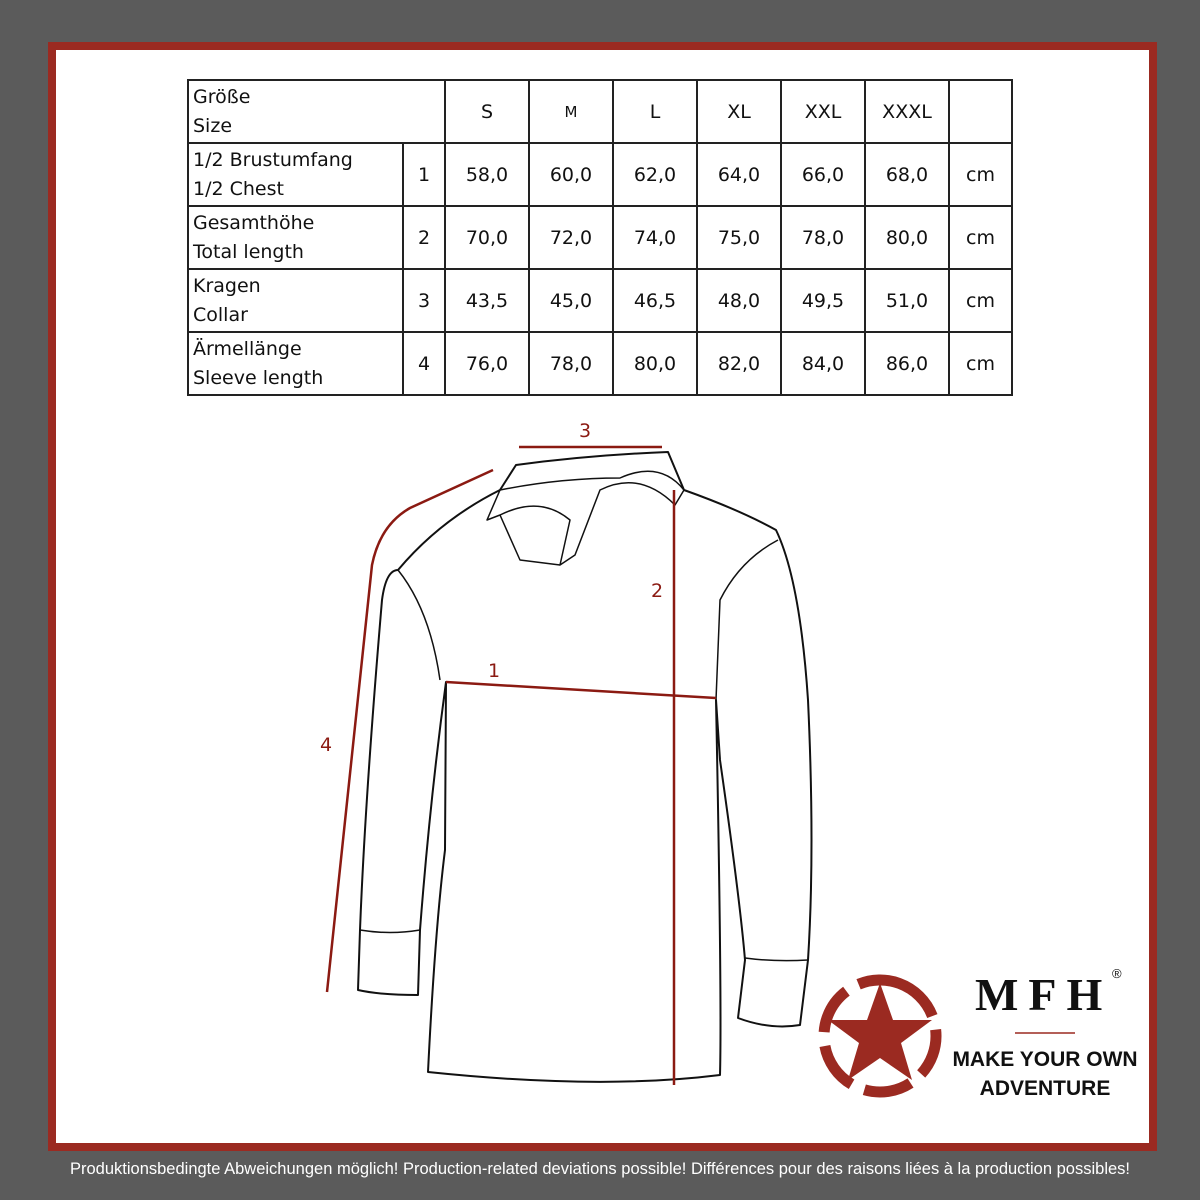  I want to click on size-xxxl: XXXL, so click(907, 111).